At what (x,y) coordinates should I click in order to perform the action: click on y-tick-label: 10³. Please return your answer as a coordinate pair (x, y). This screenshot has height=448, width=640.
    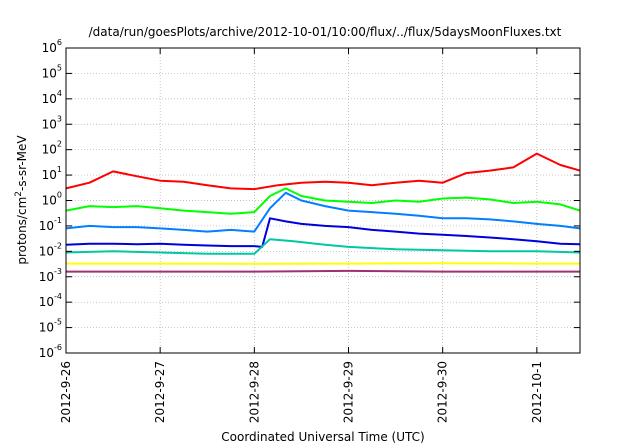
    Looking at the image, I should click on (52, 122).